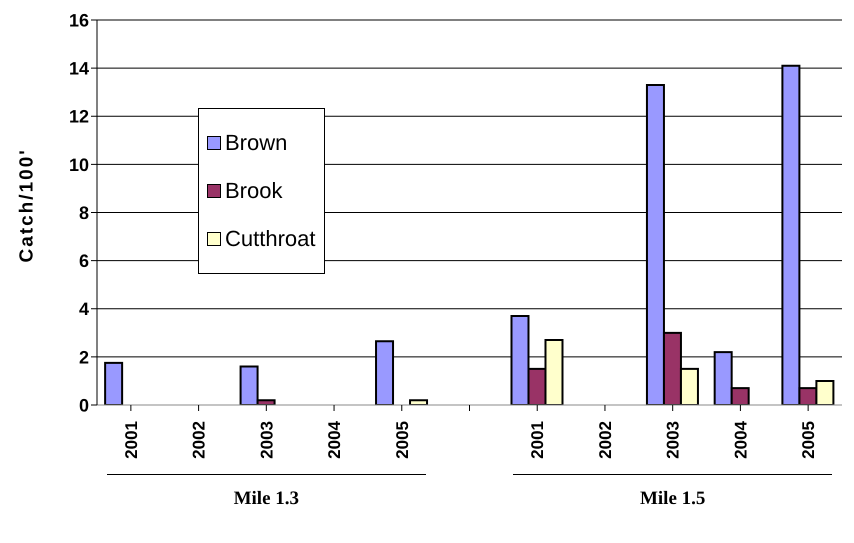 The image size is (854, 543). I want to click on y-tick-label: 16, so click(78, 20).